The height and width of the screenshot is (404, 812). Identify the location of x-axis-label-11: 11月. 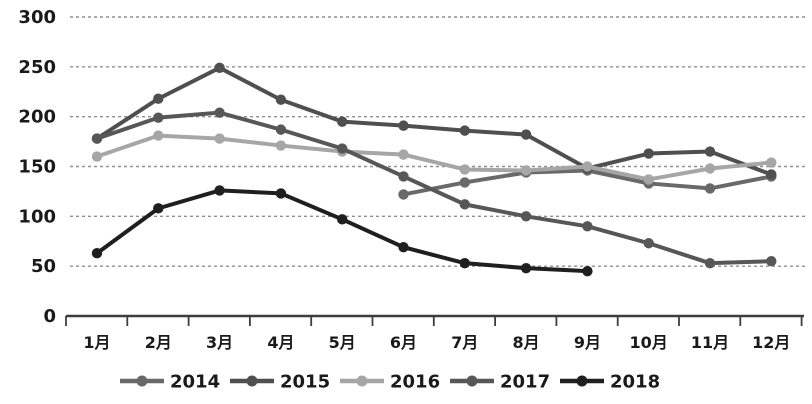
(710, 342).